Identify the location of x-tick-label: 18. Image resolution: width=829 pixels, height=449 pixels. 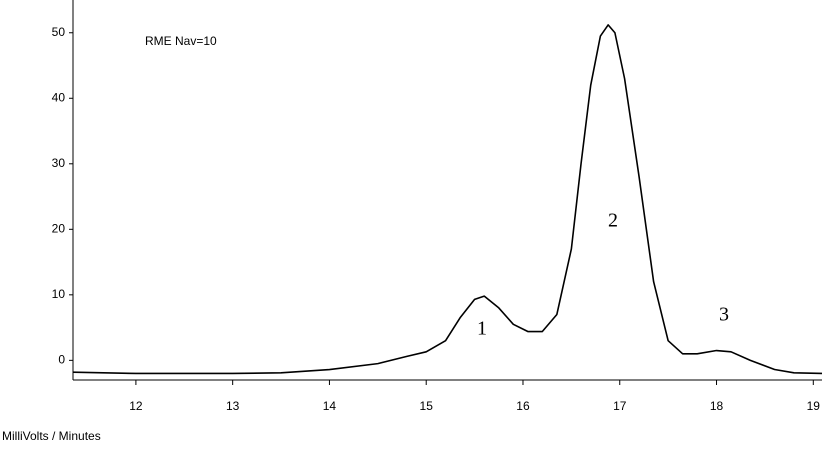
(717, 406).